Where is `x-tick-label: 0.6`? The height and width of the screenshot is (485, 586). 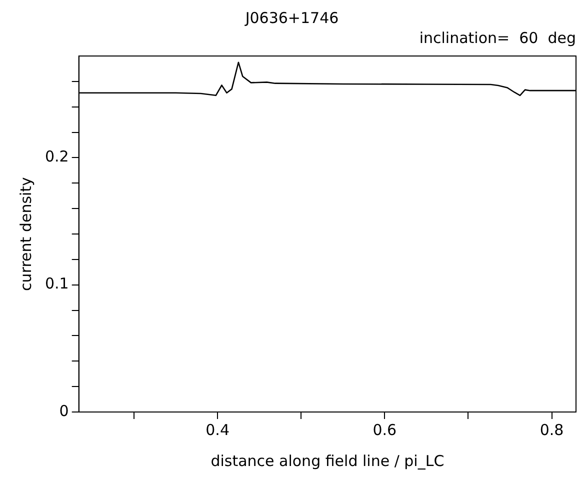
x-tick-label: 0.6 is located at coordinates (384, 429).